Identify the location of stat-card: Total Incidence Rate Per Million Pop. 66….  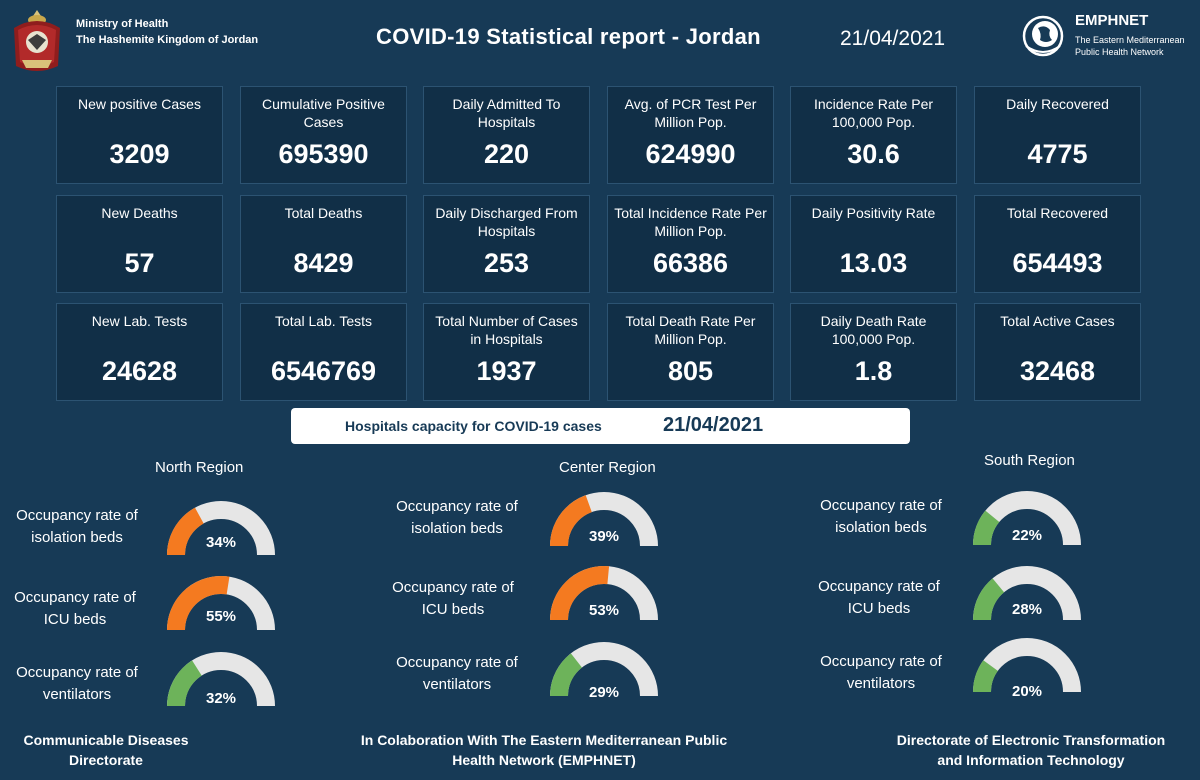
(690, 244).